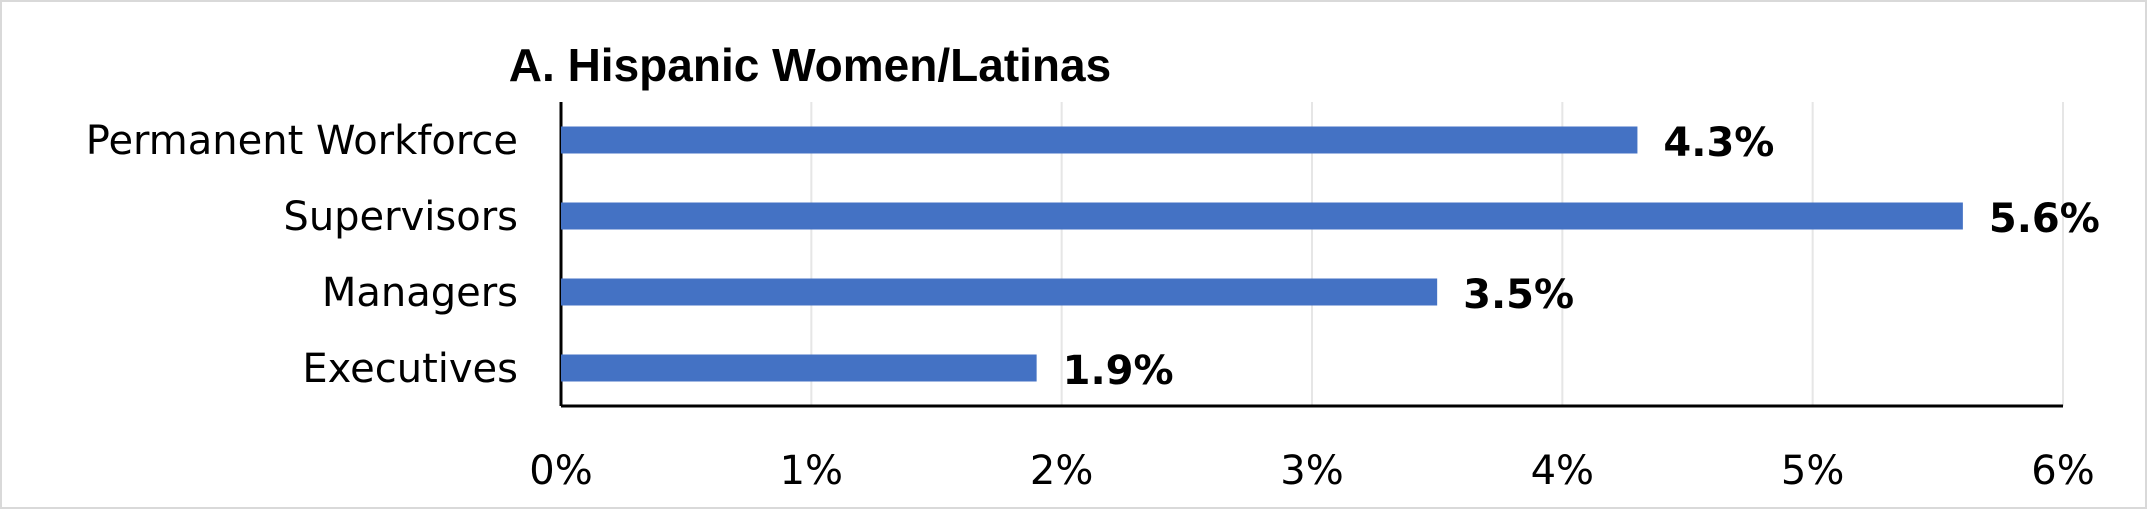 The width and height of the screenshot is (2147, 509). I want to click on data-label: 5.6%, so click(2044, 219).